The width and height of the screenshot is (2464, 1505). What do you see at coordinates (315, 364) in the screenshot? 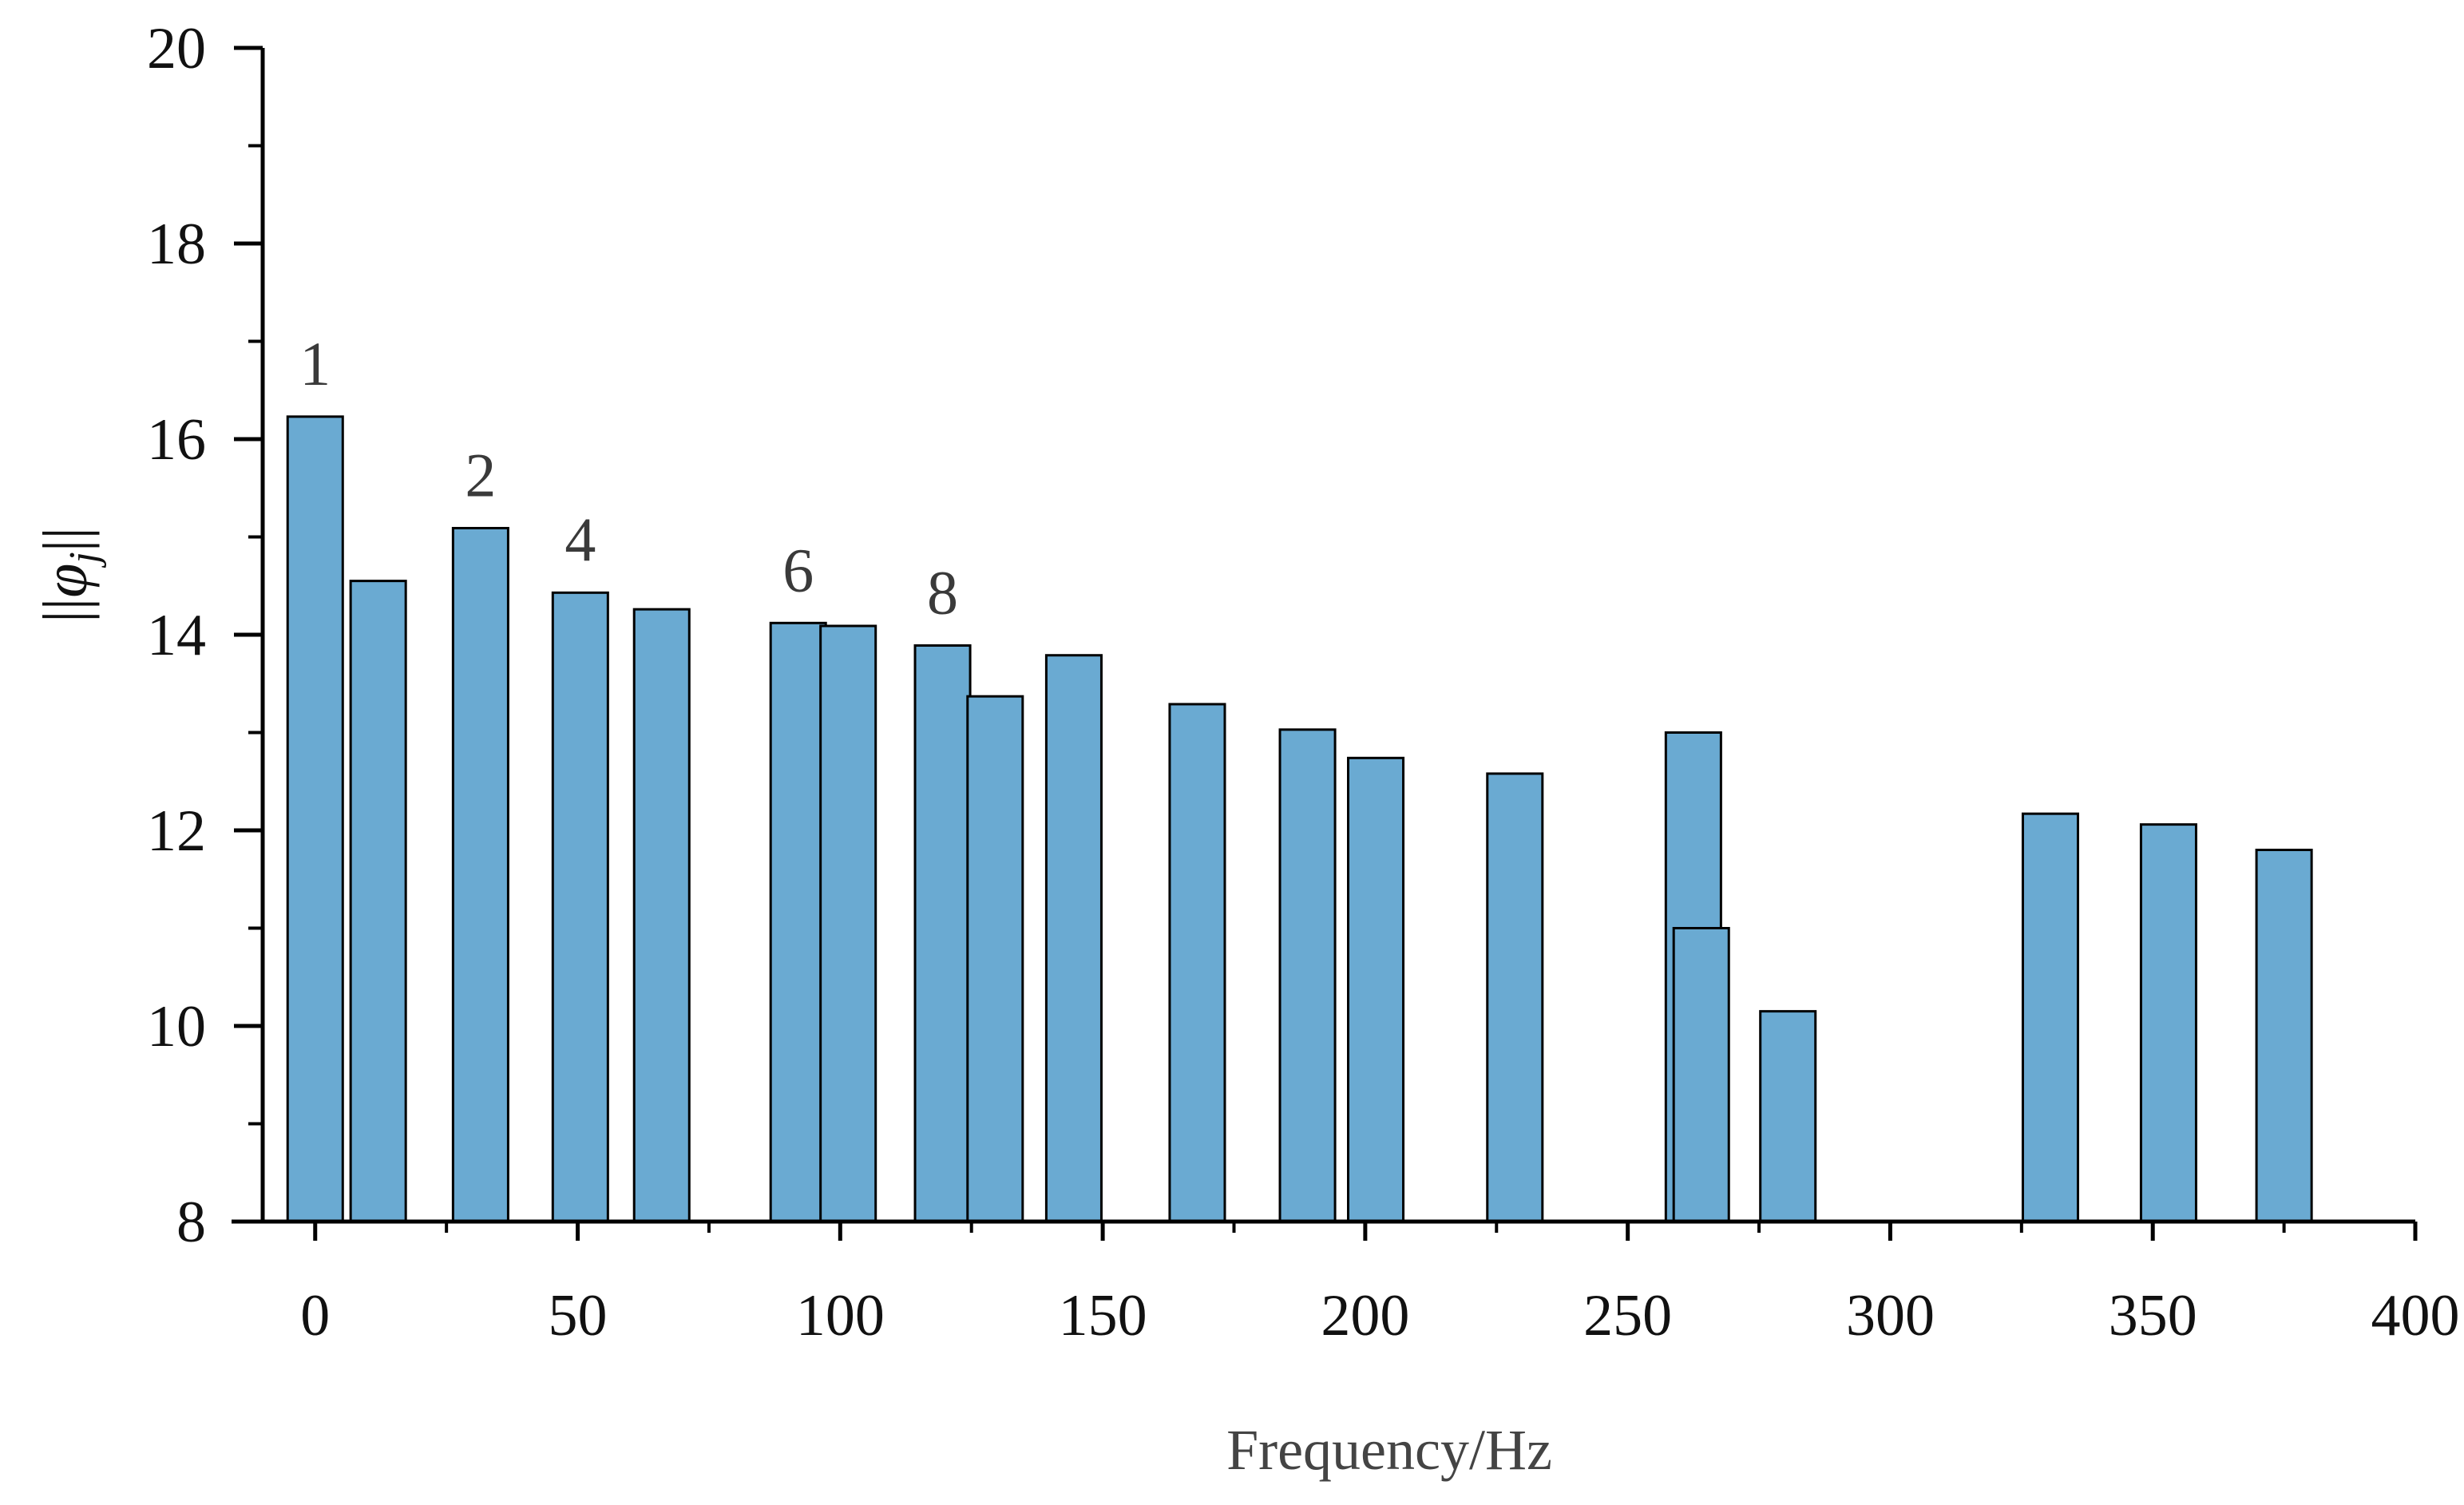
I see `bar-label: 1` at bounding box center [315, 364].